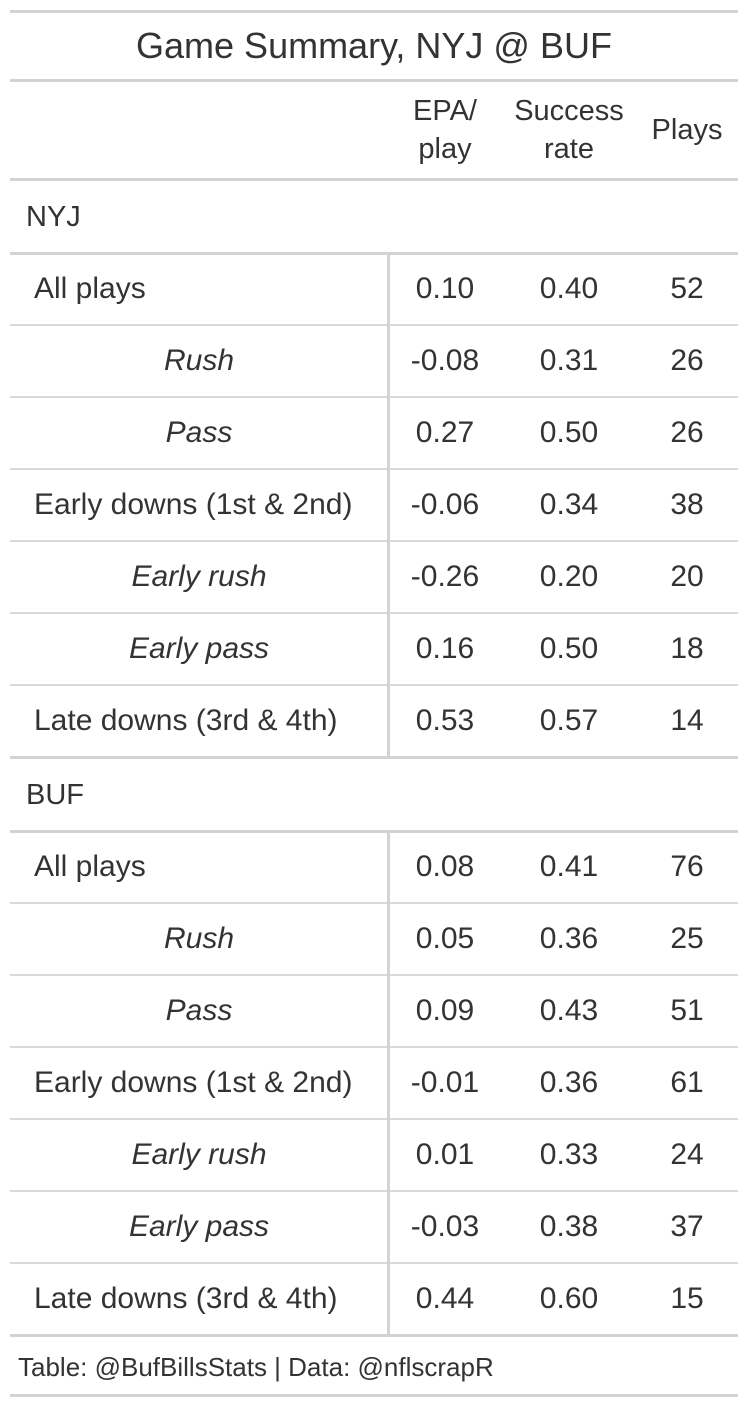 This screenshot has height=1407, width=748. I want to click on column-header-epa: EPA/play, so click(445, 130).